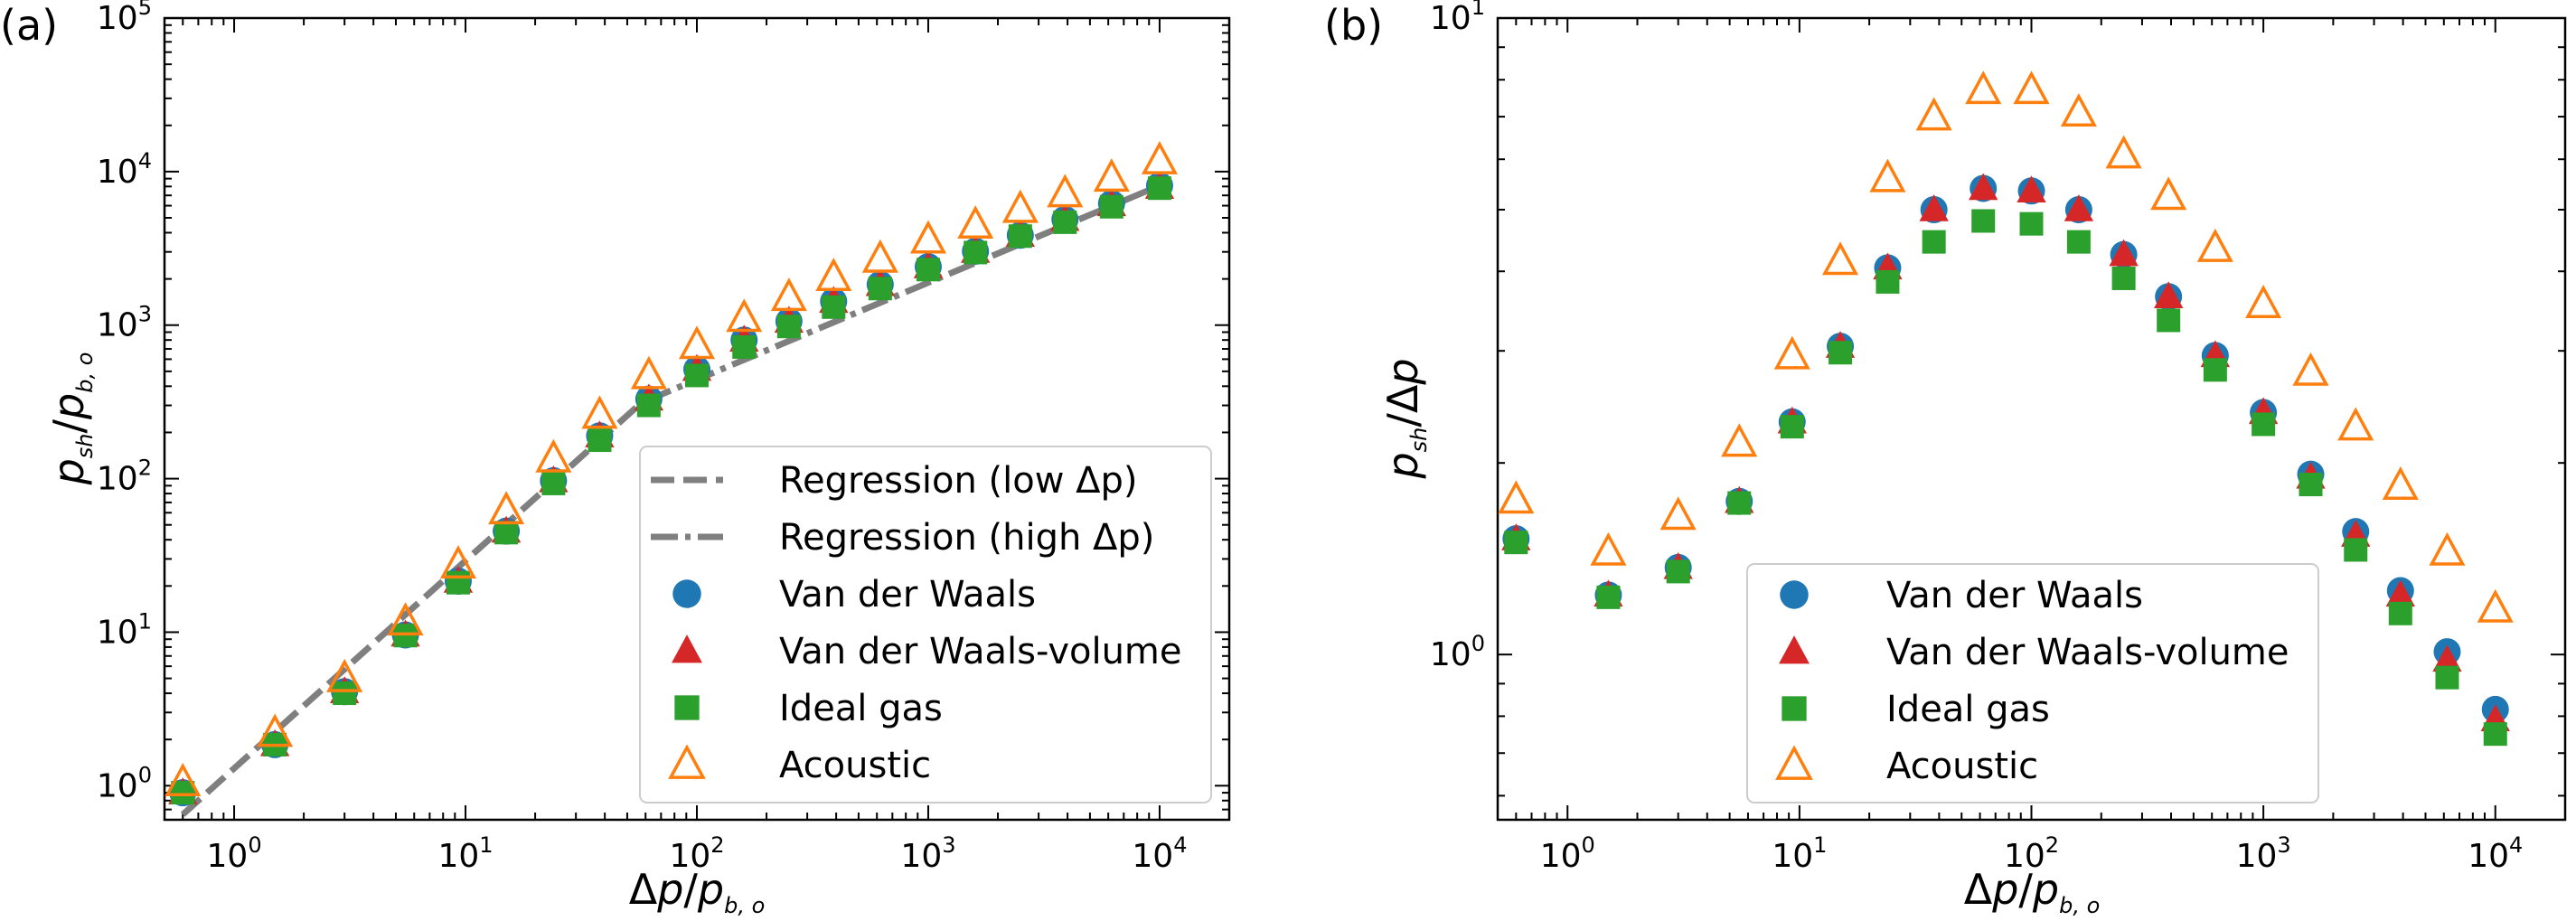 The height and width of the screenshot is (921, 2576). What do you see at coordinates (234, 853) in the screenshot?
I see `chart-a-xtick-label: 10⁰` at bounding box center [234, 853].